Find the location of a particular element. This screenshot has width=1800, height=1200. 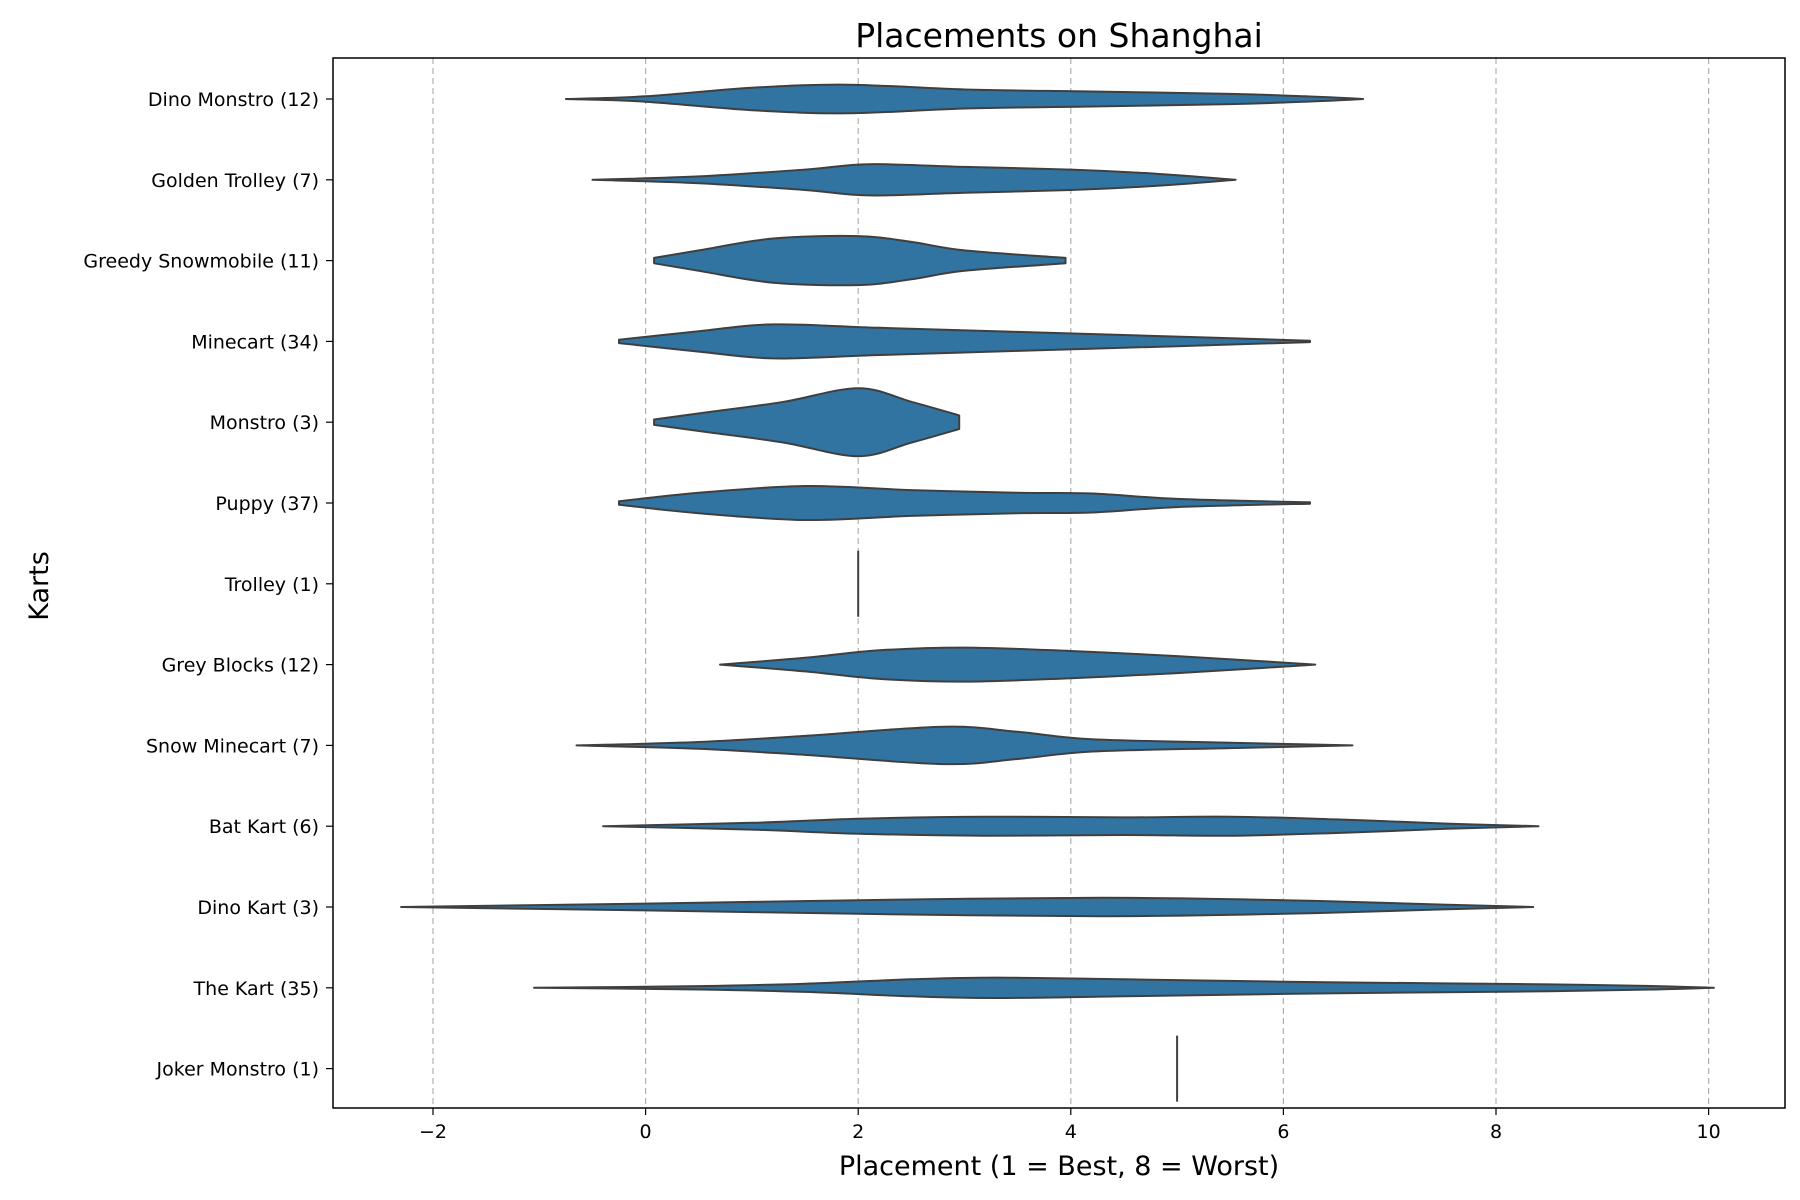

y-tick-label: Bat Kart (6) is located at coordinates (264, 827).